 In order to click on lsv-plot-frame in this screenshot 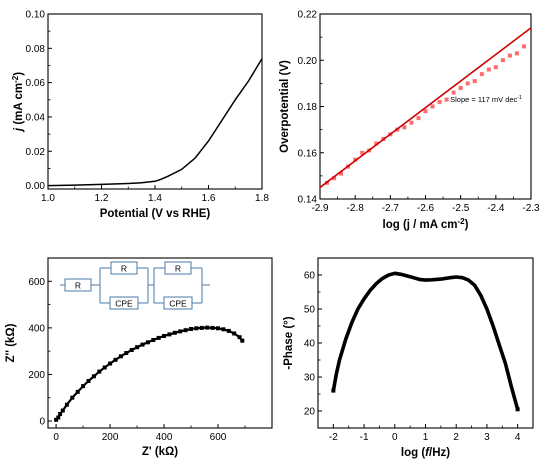, I will do `click(155, 101)`.